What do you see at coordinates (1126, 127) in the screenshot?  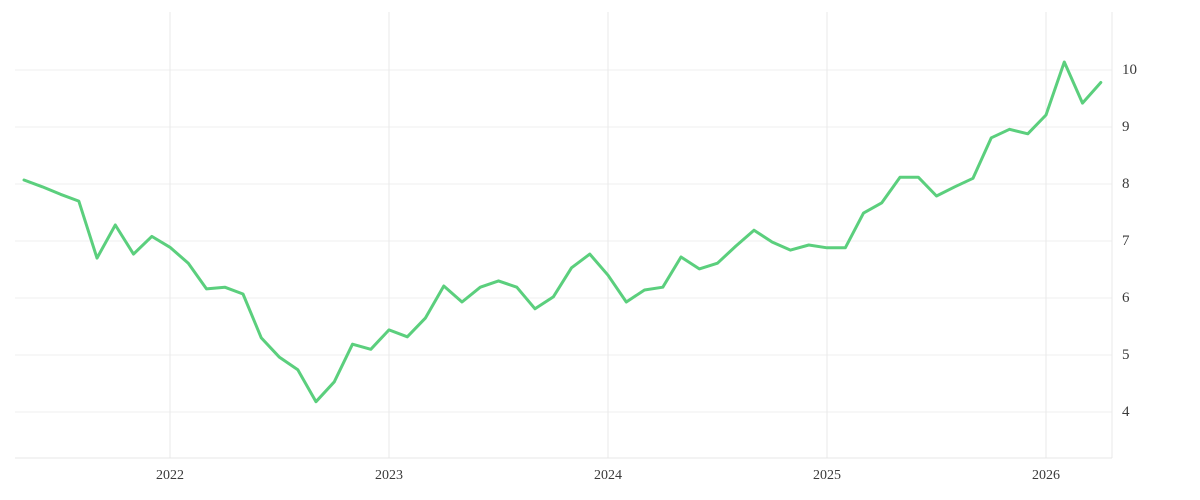 I see `y-tick-label: 9` at bounding box center [1126, 127].